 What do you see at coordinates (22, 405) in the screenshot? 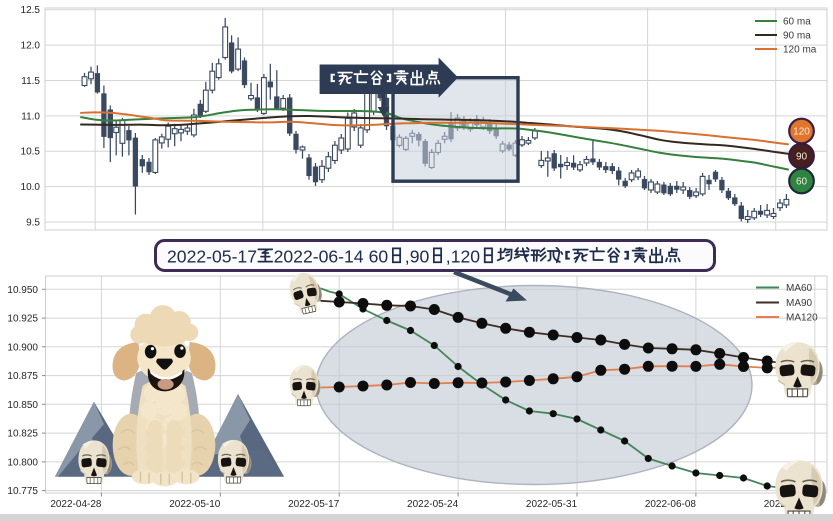
I see `svg-text: 10.850` at bounding box center [22, 405].